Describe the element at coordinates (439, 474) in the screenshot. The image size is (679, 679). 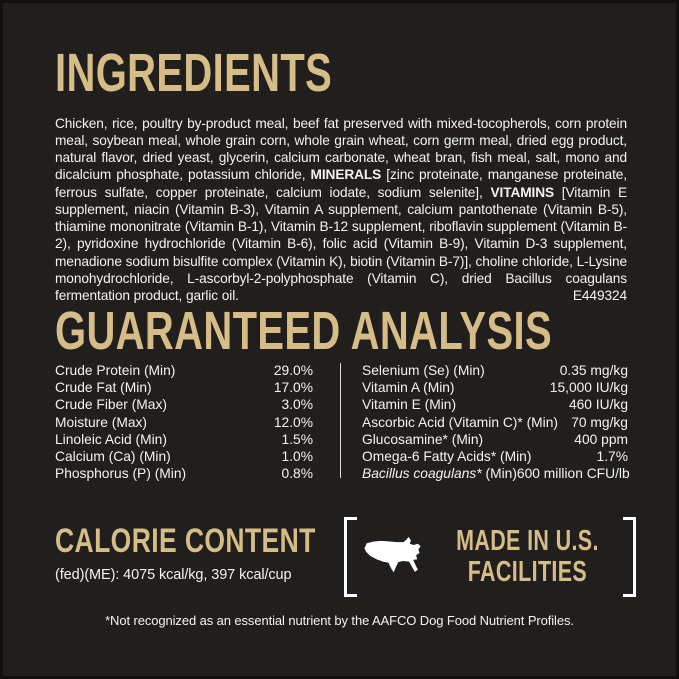
I see `analysis-label: Bacillus coagulans* (Min)` at that location.